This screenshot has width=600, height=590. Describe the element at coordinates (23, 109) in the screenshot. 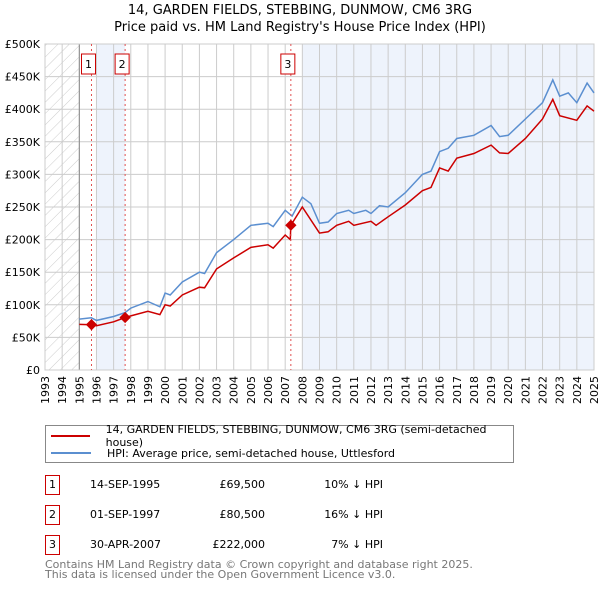

I see `y-tick-label: £400K` at that location.